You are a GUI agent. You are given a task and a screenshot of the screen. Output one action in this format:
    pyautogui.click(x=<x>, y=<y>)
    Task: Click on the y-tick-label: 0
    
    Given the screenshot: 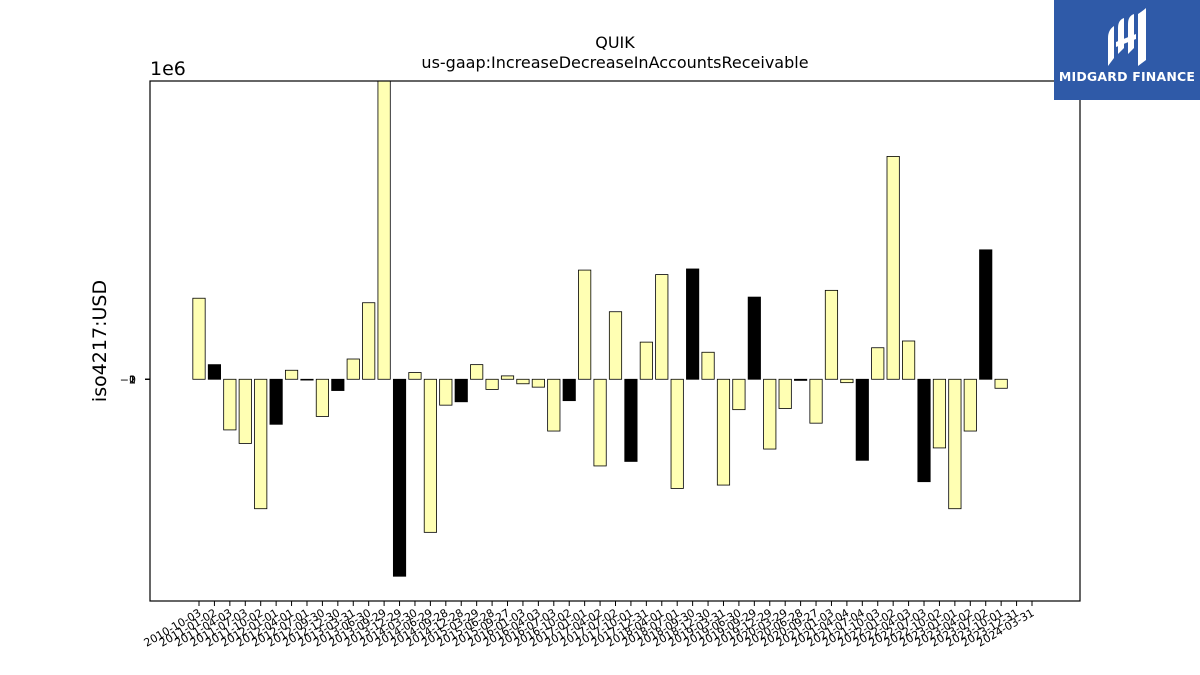 What is the action you would take?
    pyautogui.click(x=132, y=379)
    